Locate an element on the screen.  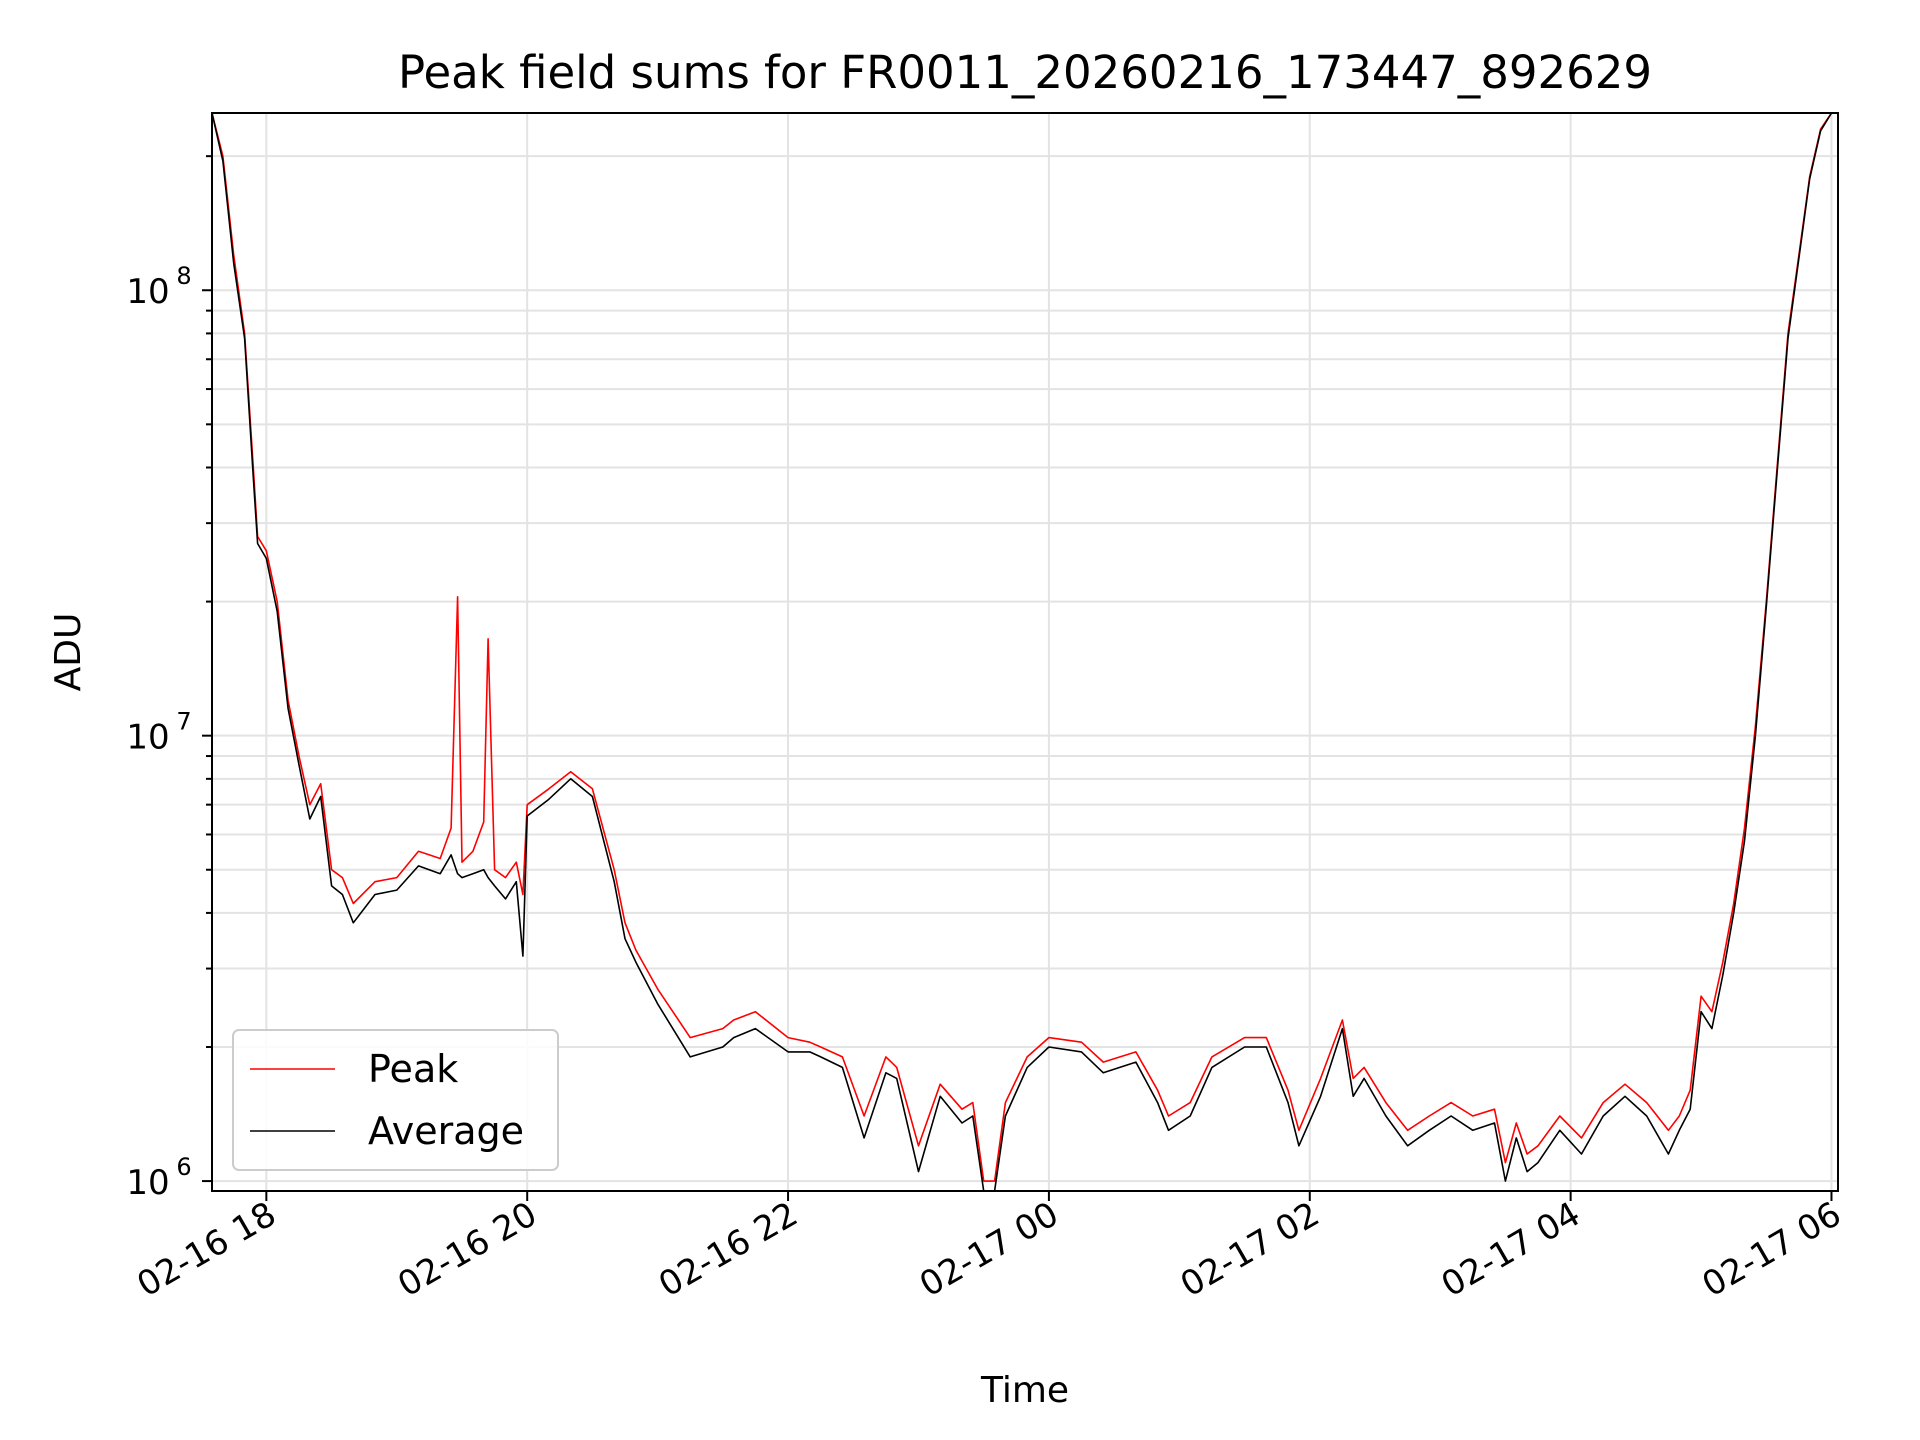
legend-label-average: Average is located at coordinates (446, 1131).